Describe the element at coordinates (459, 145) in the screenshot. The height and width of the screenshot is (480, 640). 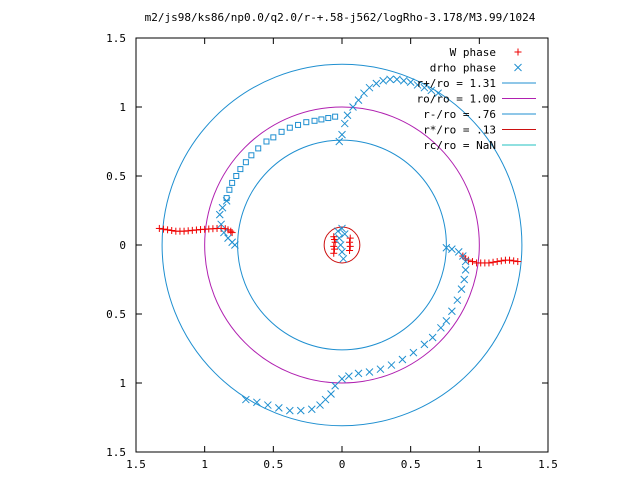
I see `legend-label: rc/ro = NaN` at that location.